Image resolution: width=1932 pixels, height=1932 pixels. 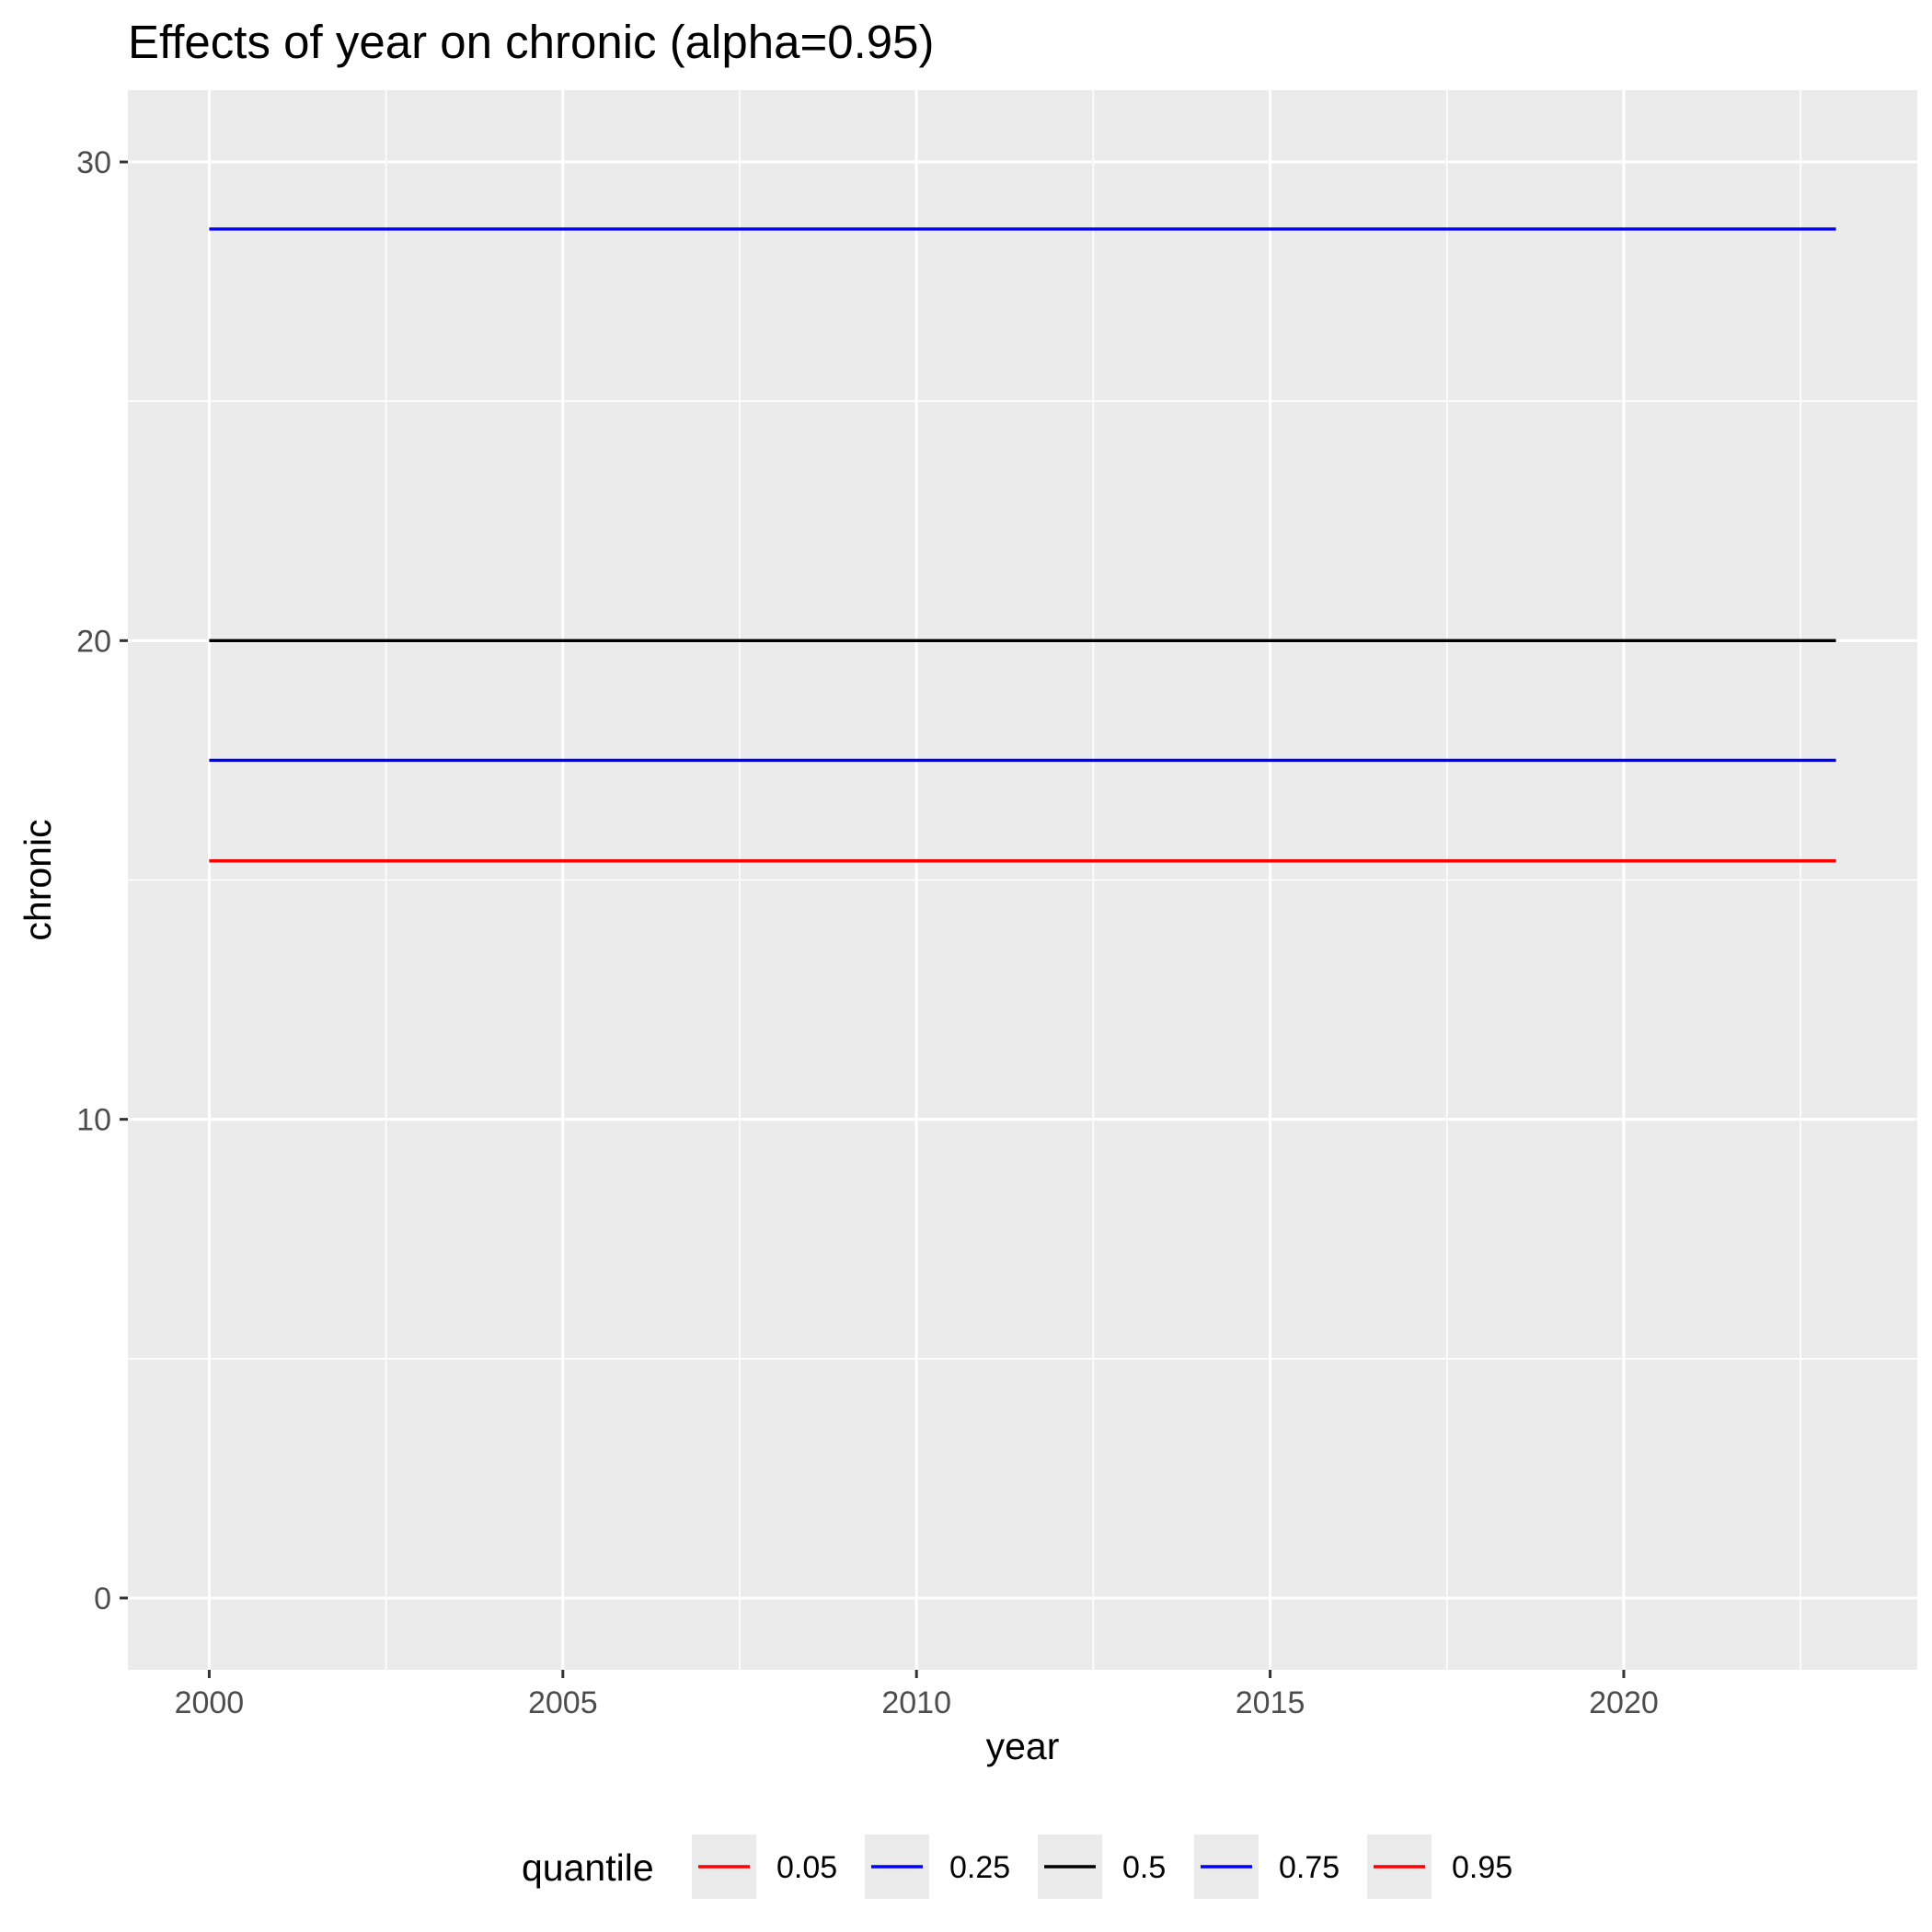 What do you see at coordinates (979, 1867) in the screenshot?
I see `legend-label: 0.25` at bounding box center [979, 1867].